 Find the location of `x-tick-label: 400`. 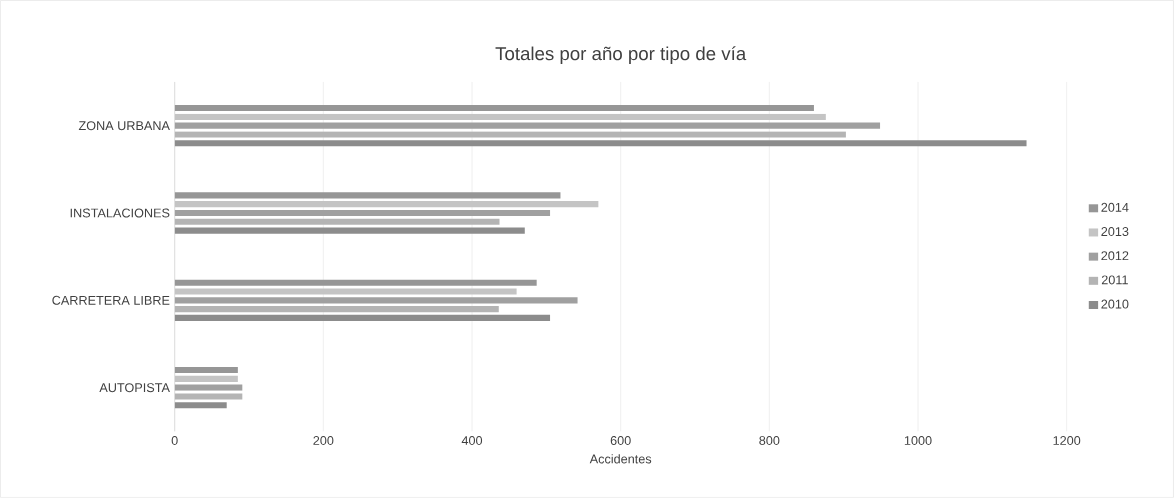

x-tick-label: 400 is located at coordinates (472, 440).